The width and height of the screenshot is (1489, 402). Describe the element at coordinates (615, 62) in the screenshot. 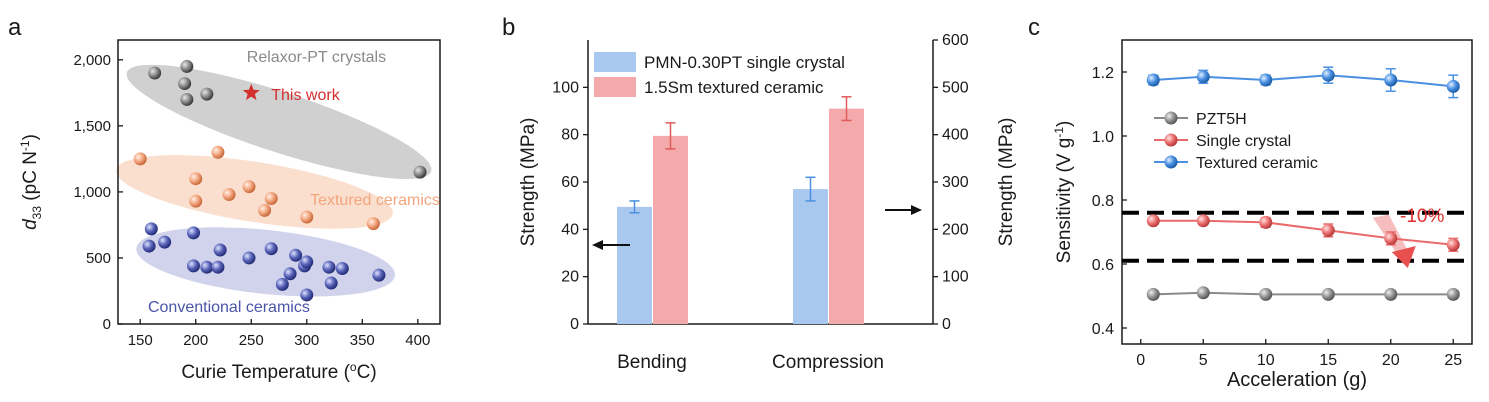

I see `legend-swatch` at that location.